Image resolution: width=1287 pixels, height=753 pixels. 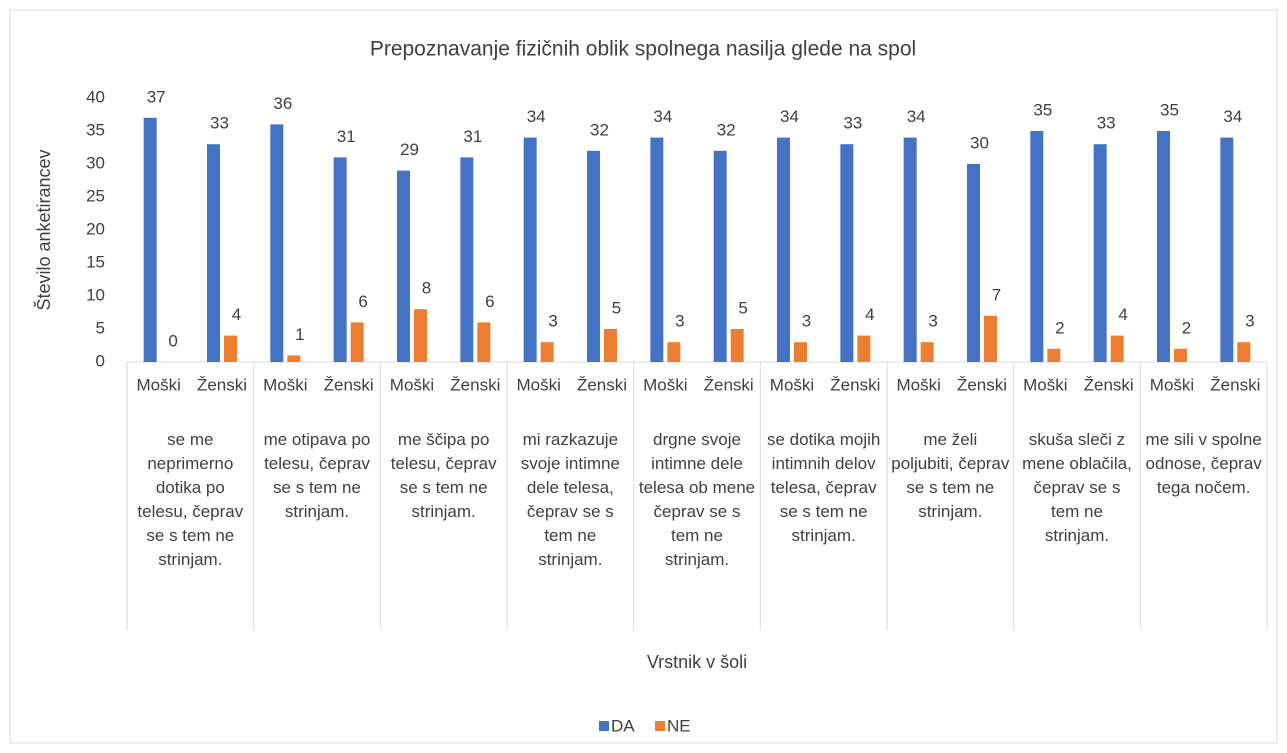 What do you see at coordinates (409, 149) in the screenshot?
I see `data-label: 29` at bounding box center [409, 149].